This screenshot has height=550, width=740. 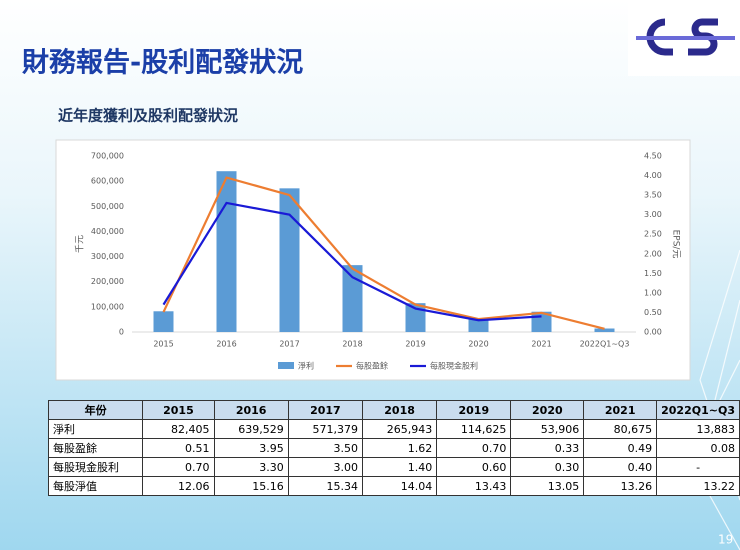 I want to click on y-axis-label: 千元, so click(x=80, y=244).